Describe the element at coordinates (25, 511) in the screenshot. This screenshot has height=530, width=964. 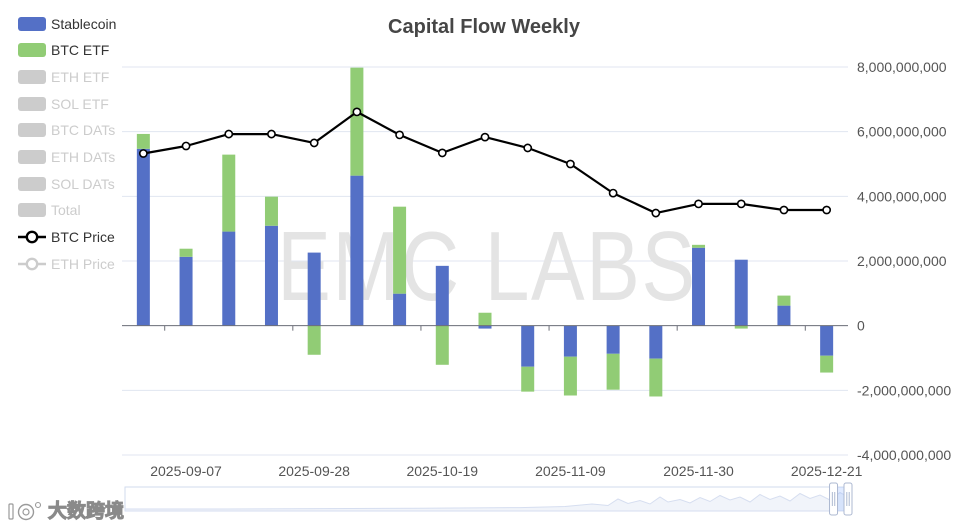
I see `site-logo-icon` at that location.